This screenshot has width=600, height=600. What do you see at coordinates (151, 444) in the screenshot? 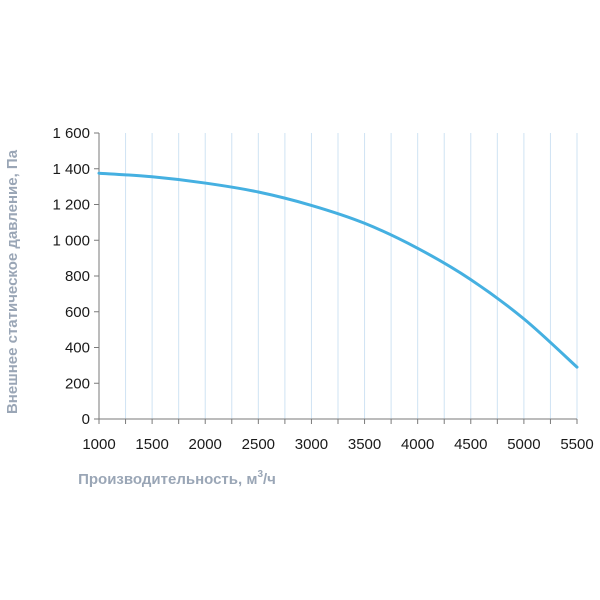
I see `x-tick-label: 1500` at bounding box center [151, 444].